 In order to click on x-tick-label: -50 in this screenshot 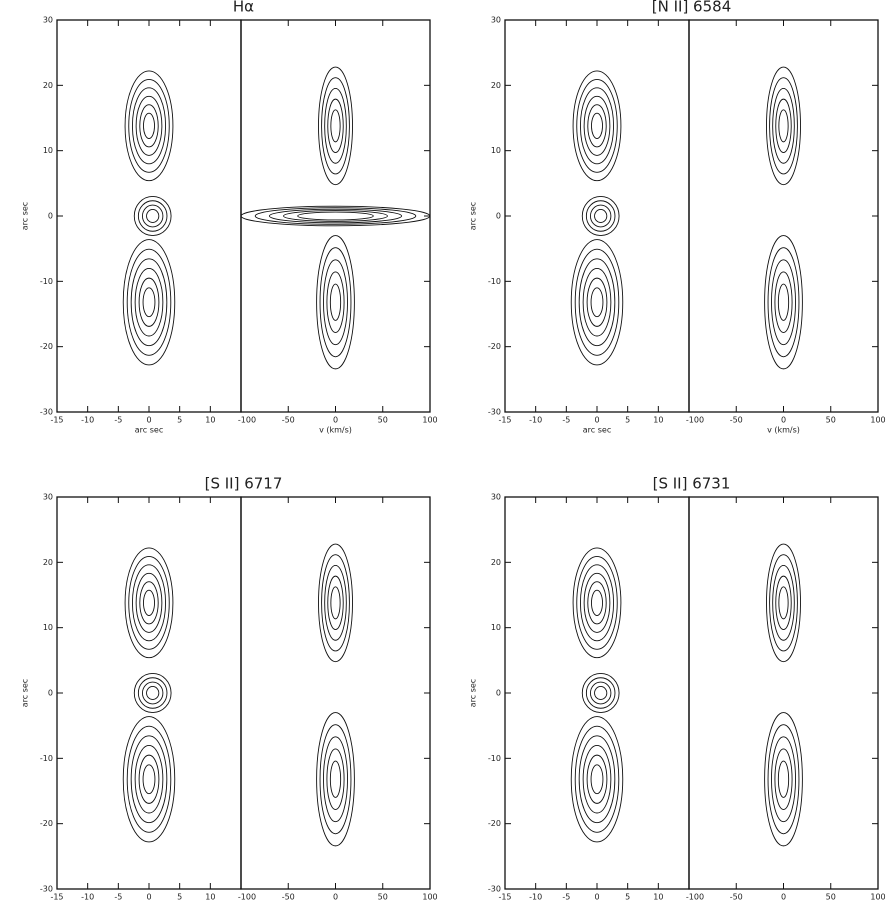, I will do `click(288, 420)`.